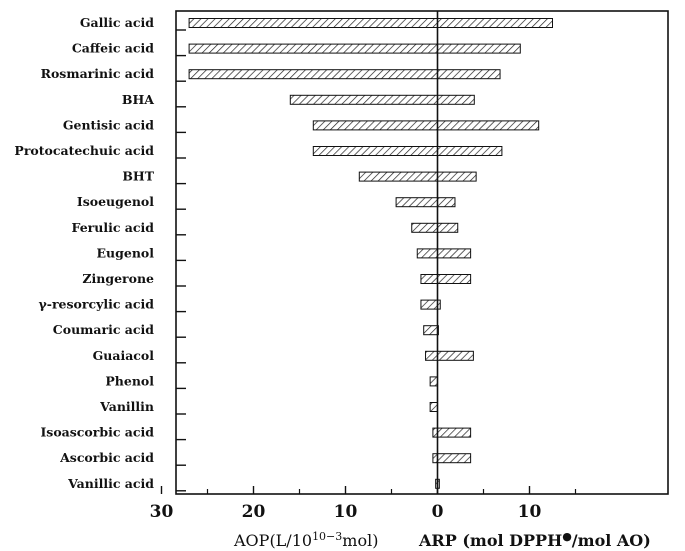 The image size is (685, 551). What do you see at coordinates (254, 512) in the screenshot?
I see `x-tick-label: 20` at bounding box center [254, 512].